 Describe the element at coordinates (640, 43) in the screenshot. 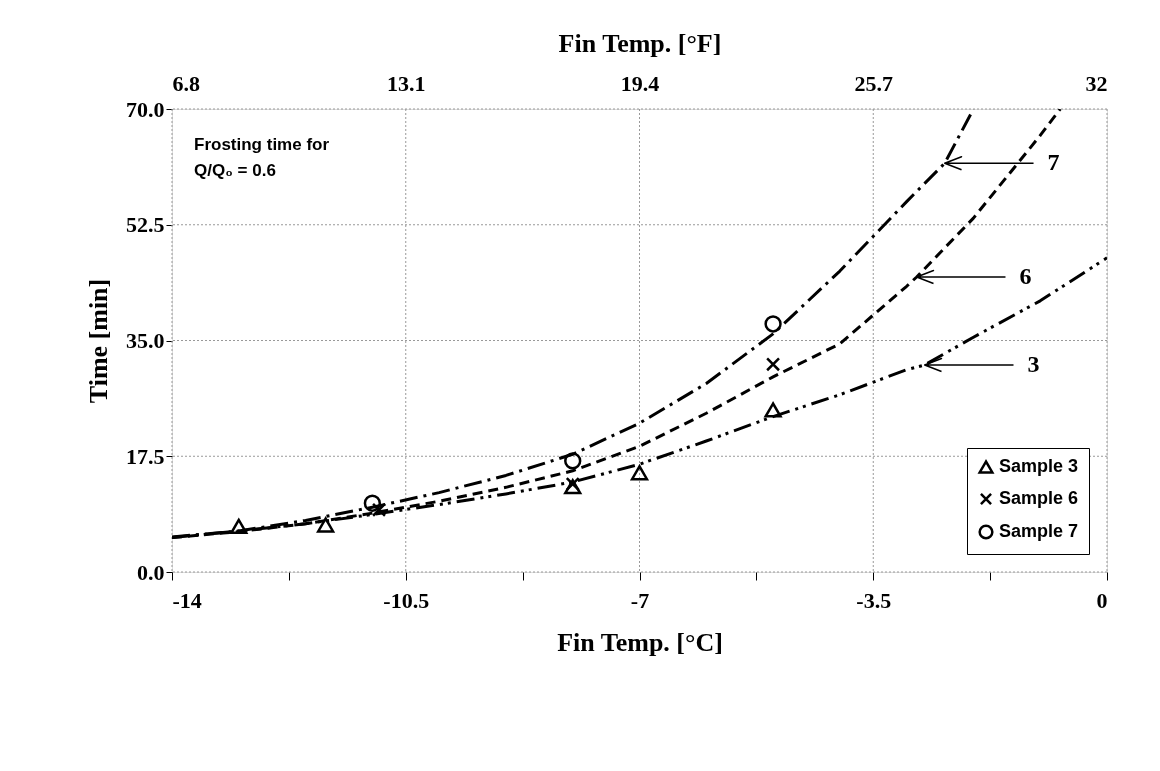

I see `x2-axis-title: Fin Temp. [°F]` at that location.